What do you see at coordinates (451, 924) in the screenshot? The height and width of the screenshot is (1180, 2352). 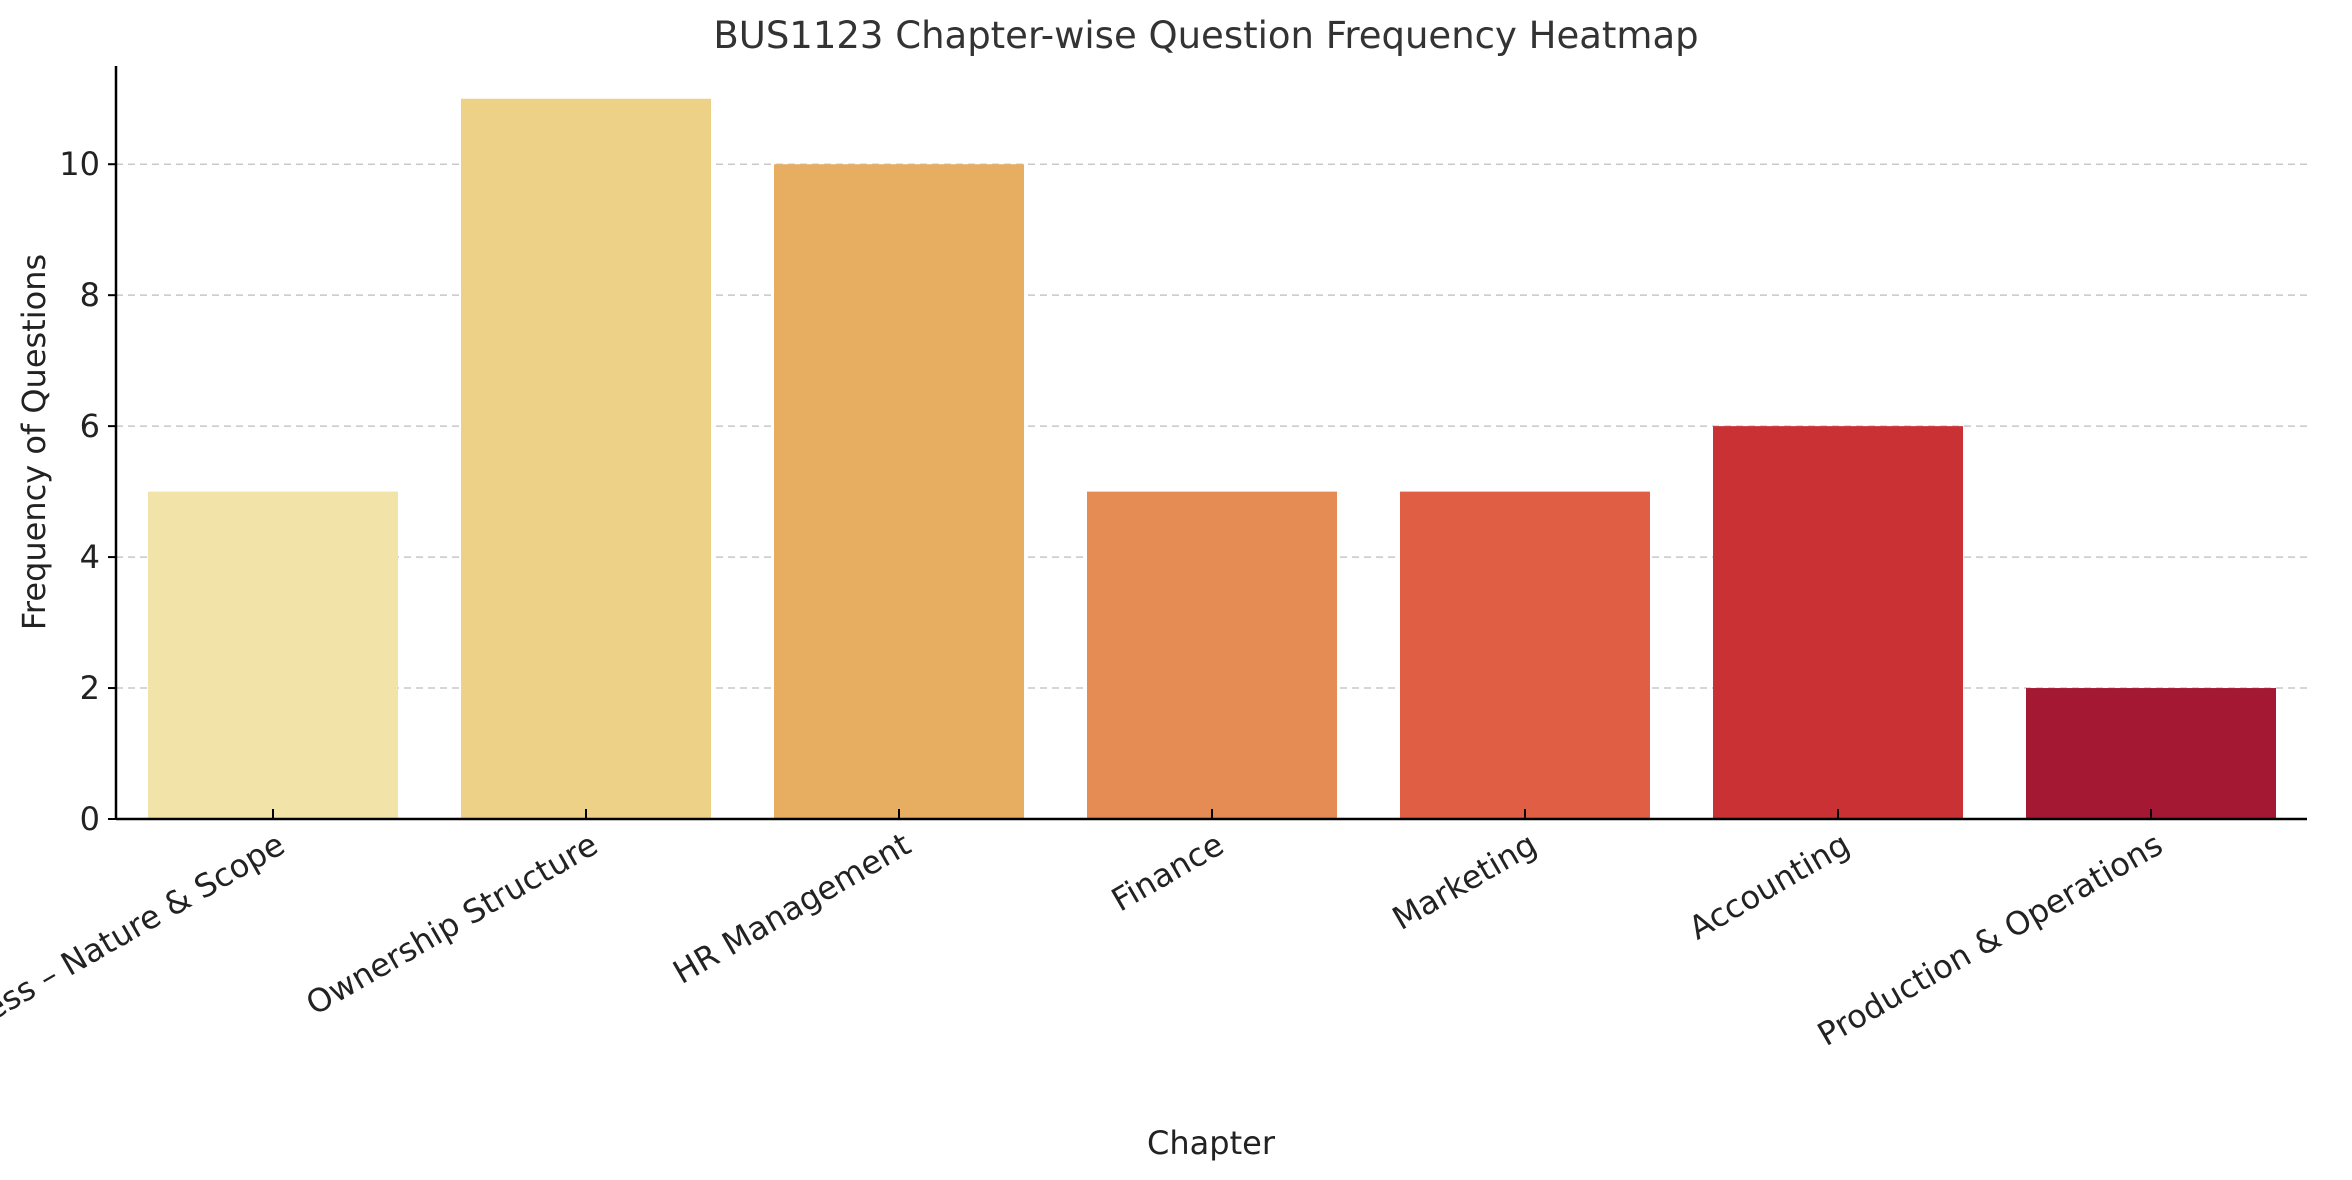 I see `x-tick-label: Ownership Structure` at bounding box center [451, 924].